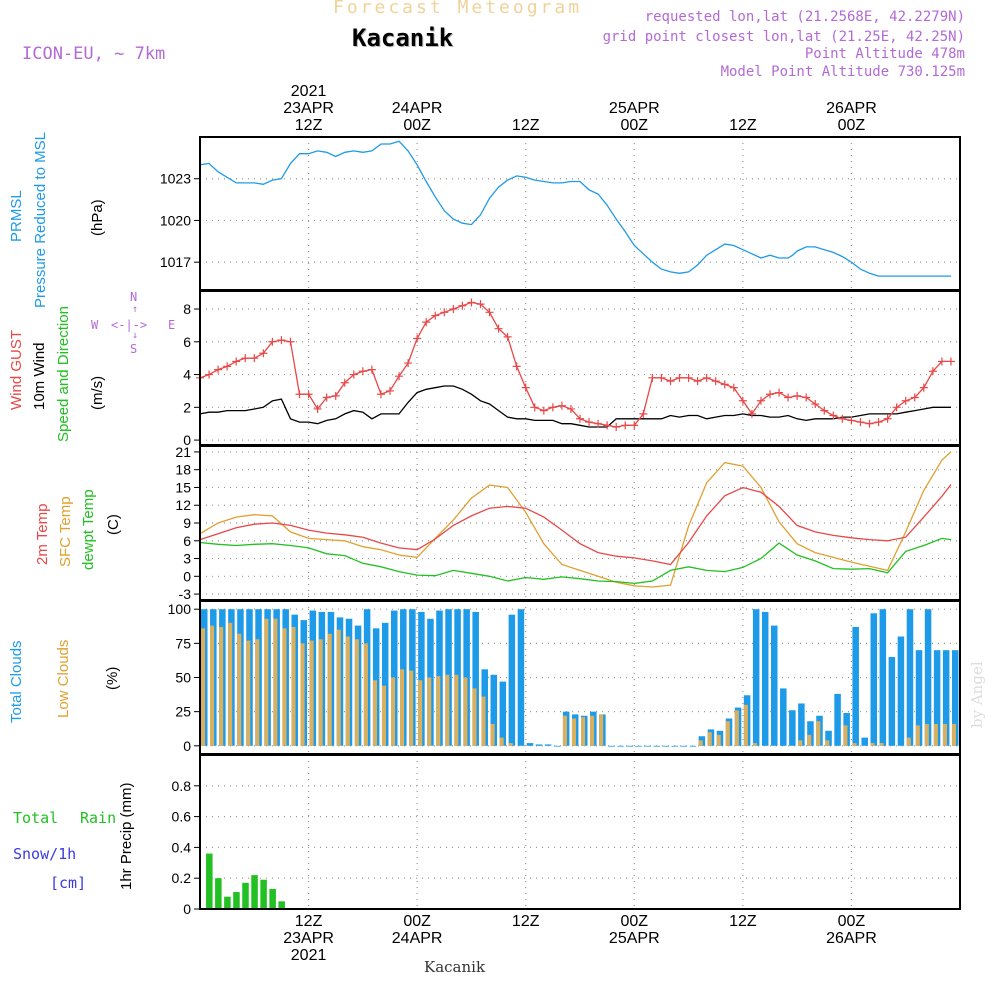 This screenshot has width=1000, height=1000. I want to click on compass-north: N, so click(134, 297).